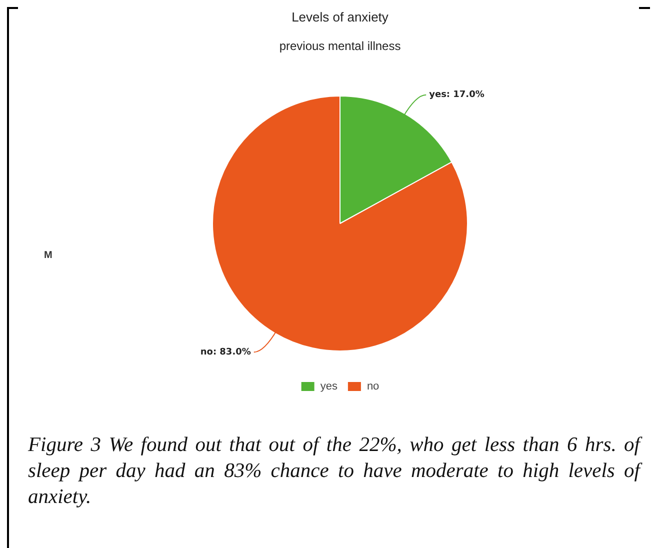  Describe the element at coordinates (373, 386) in the screenshot. I see `legend-label: no` at that location.